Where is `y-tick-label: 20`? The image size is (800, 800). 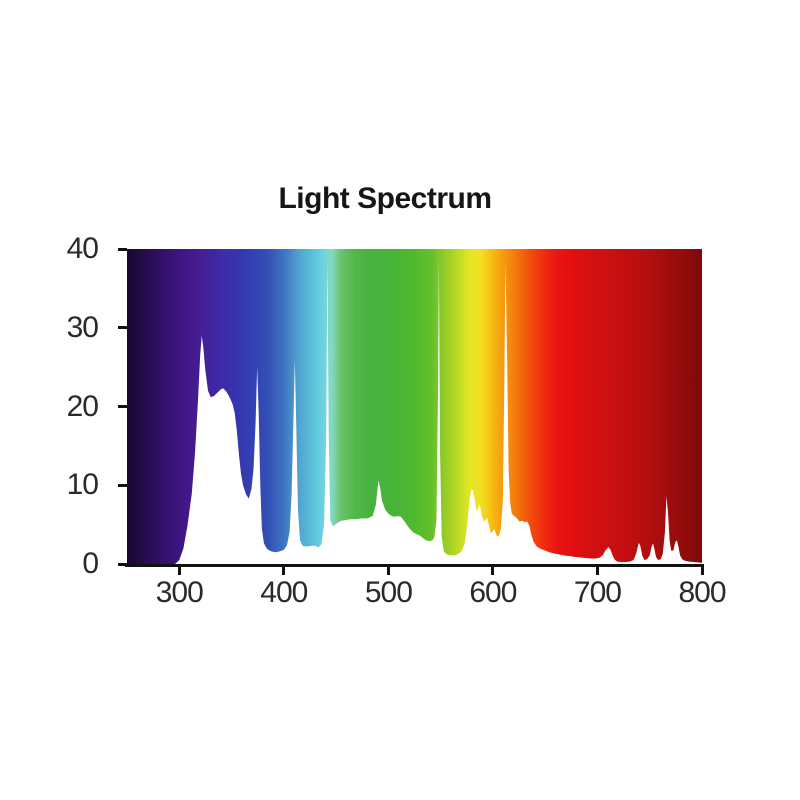 y-tick-label: 20 is located at coordinates (82, 406).